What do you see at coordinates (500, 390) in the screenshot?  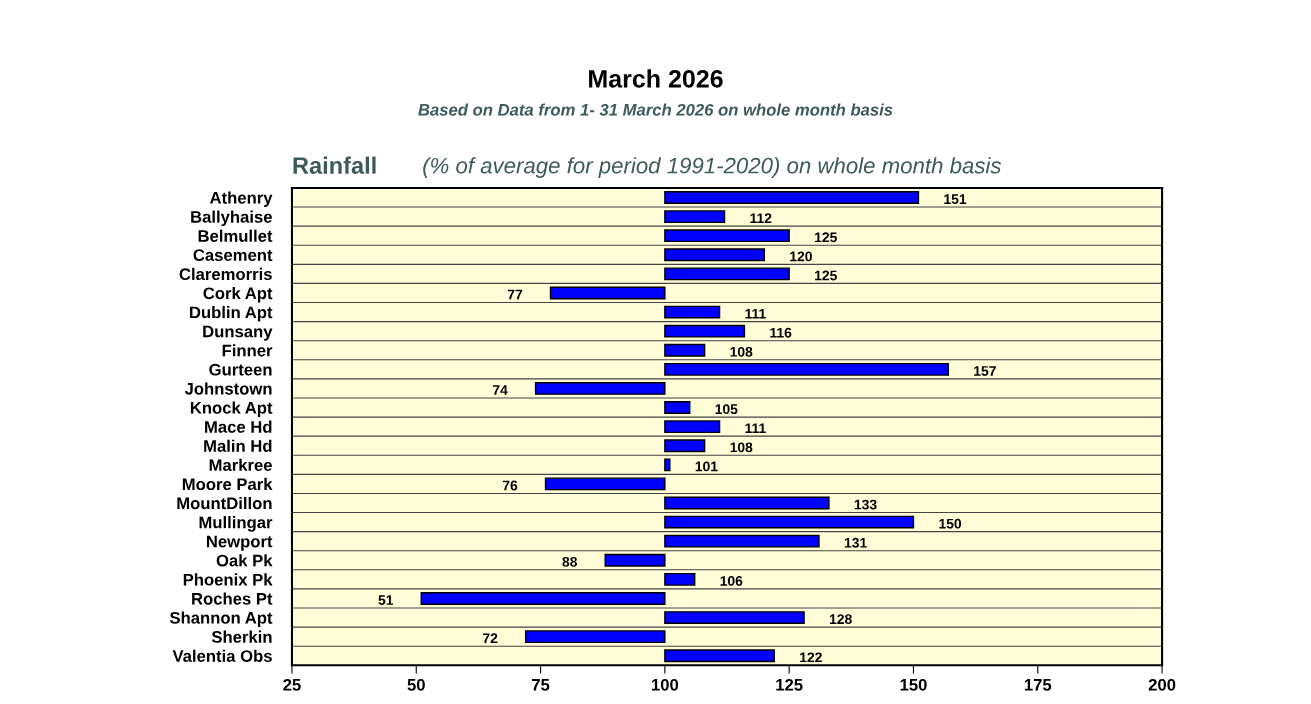 I see `data-label: 74` at bounding box center [500, 390].